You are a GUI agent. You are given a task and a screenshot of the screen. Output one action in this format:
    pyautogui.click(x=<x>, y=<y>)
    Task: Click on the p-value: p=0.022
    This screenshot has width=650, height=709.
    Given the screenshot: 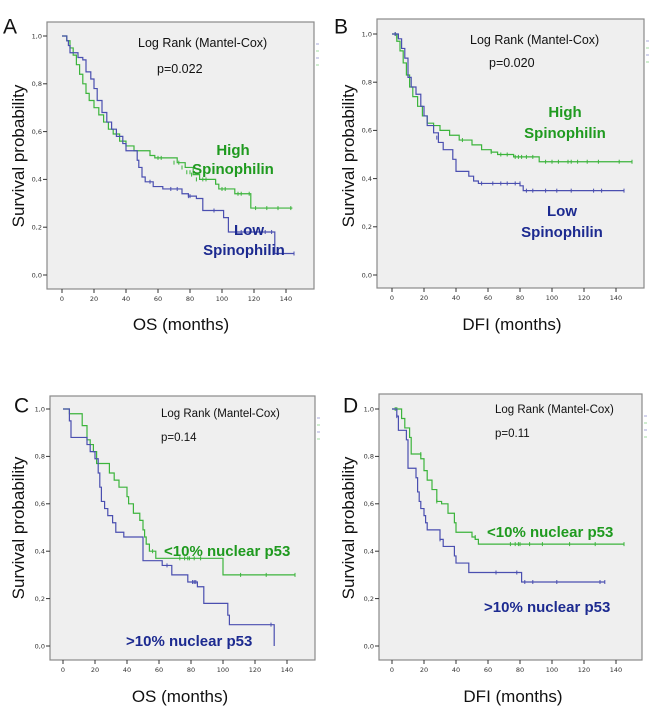 What is the action you would take?
    pyautogui.click(x=180, y=69)
    